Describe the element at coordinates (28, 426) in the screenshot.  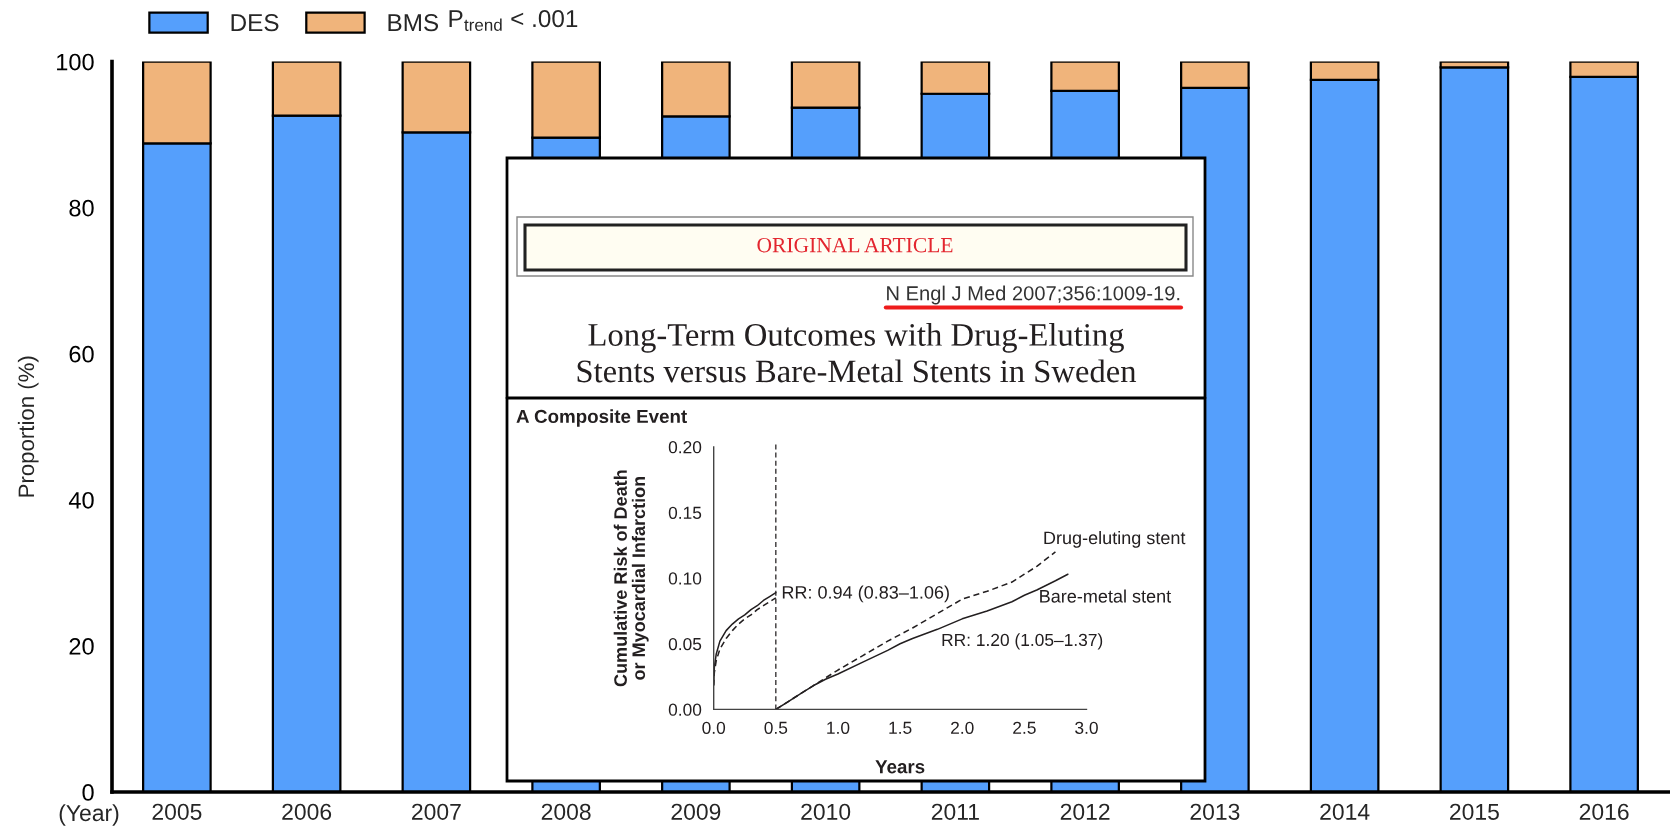
I see `y-axis-title: Proportion (%)` at that location.